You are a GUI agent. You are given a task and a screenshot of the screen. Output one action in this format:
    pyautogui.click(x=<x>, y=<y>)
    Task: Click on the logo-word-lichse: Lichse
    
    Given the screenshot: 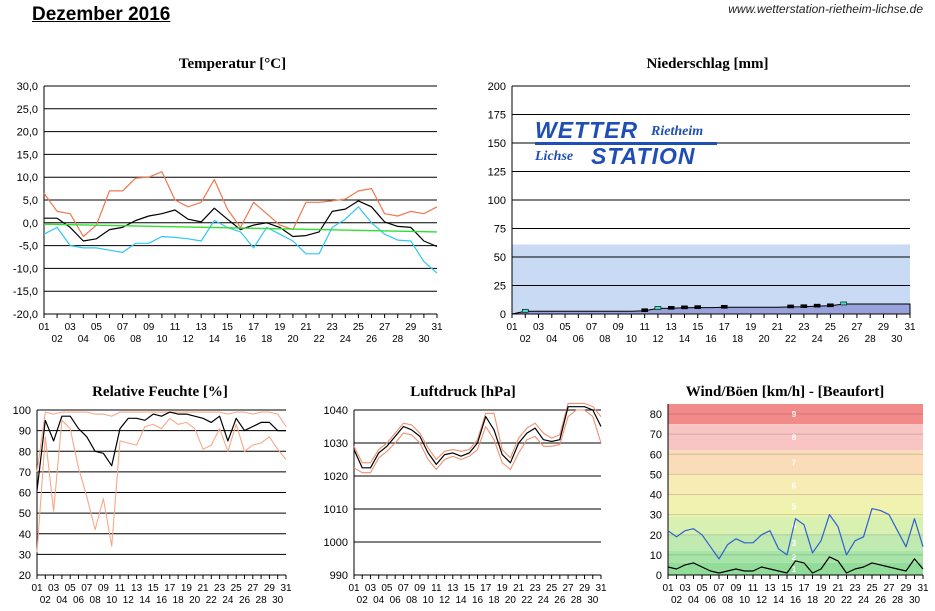 What is the action you would take?
    pyautogui.click(x=554, y=156)
    